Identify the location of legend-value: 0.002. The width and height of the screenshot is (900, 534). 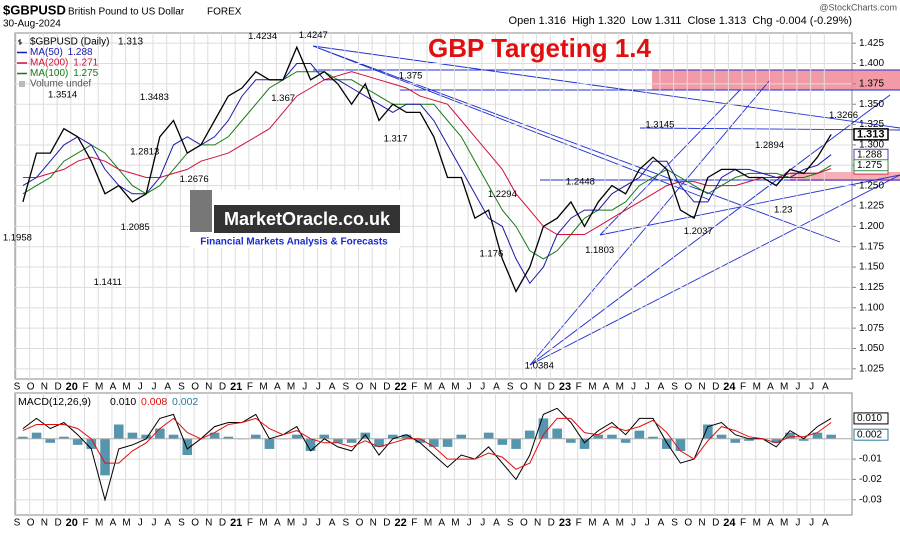
(185, 402).